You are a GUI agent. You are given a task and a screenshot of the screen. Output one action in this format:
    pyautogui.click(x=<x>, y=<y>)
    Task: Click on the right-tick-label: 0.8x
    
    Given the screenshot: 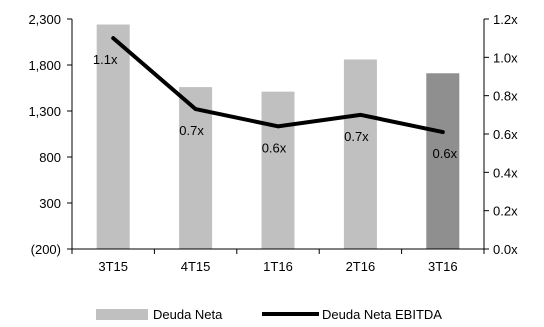 What is the action you would take?
    pyautogui.click(x=505, y=96)
    